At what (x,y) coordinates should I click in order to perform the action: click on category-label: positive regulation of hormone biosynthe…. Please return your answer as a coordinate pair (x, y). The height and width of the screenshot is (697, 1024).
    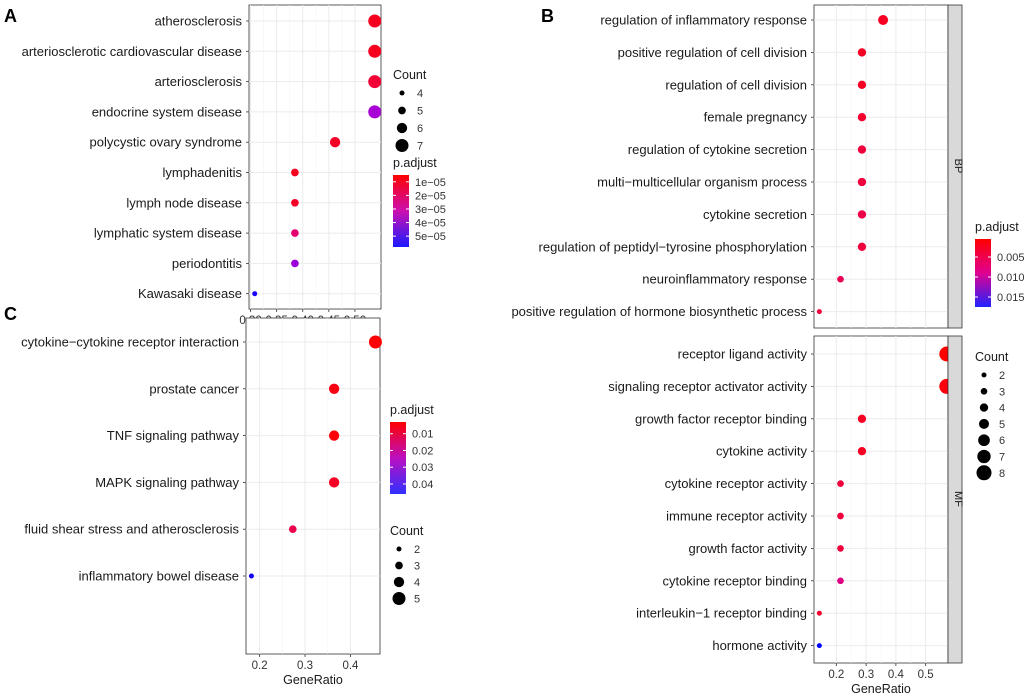
    Looking at the image, I should click on (659, 311).